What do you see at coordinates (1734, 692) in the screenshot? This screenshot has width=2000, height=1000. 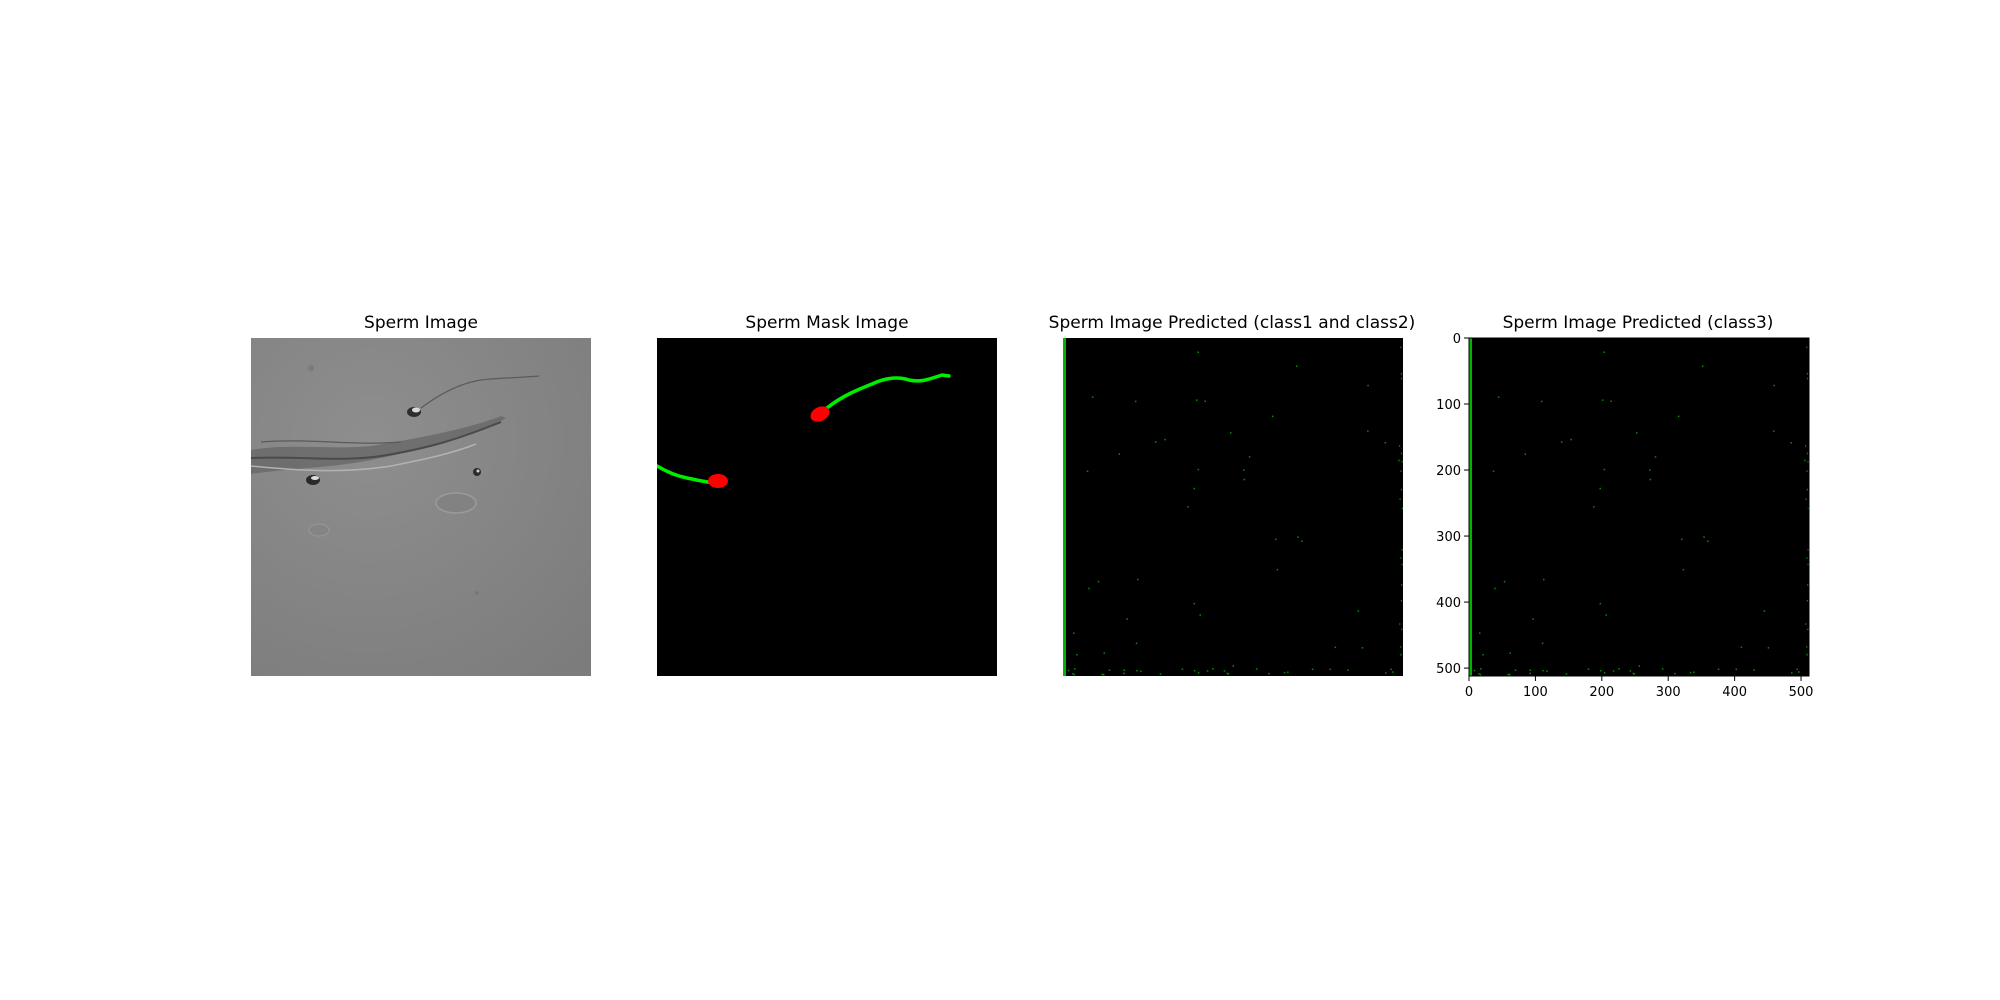 I see `x-tick-label: 400` at bounding box center [1734, 692].